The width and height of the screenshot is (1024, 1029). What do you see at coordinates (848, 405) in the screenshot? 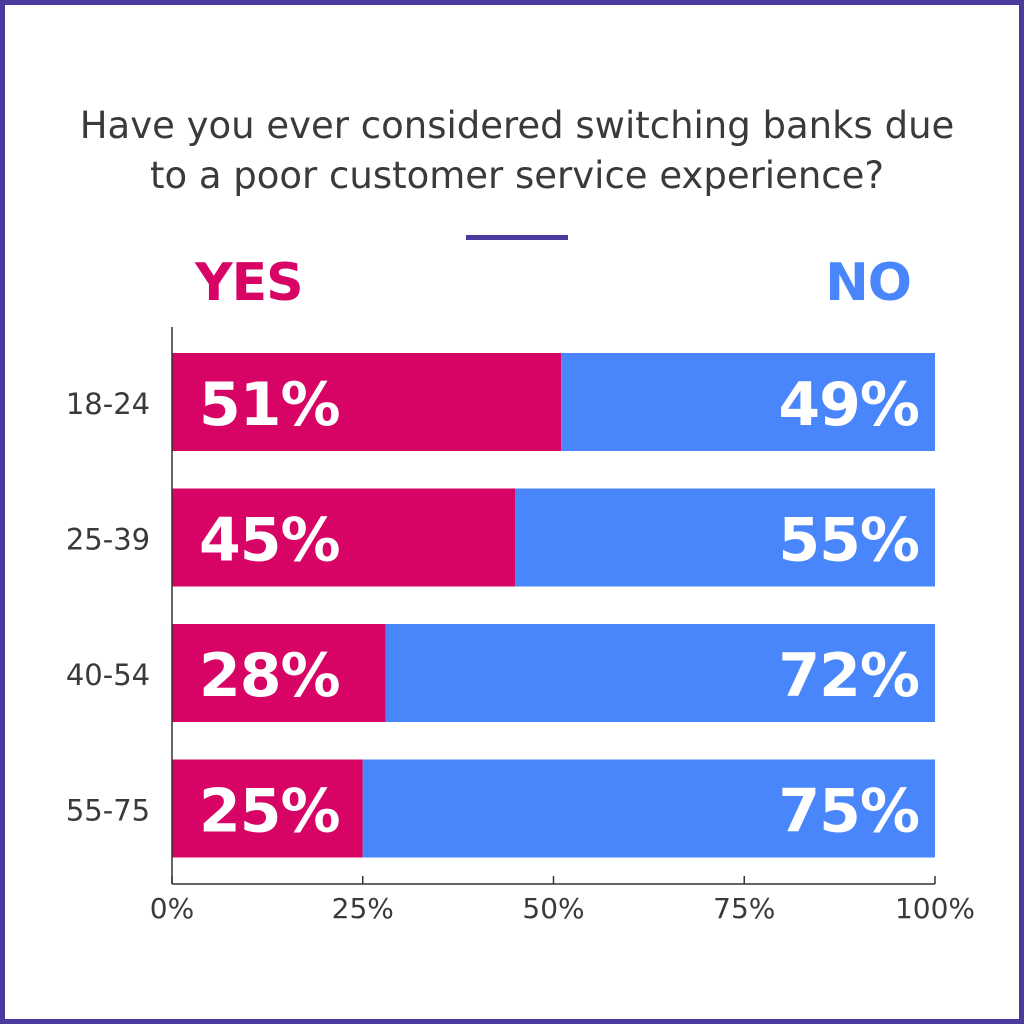
I see `data-label-no: 49%` at bounding box center [848, 405].